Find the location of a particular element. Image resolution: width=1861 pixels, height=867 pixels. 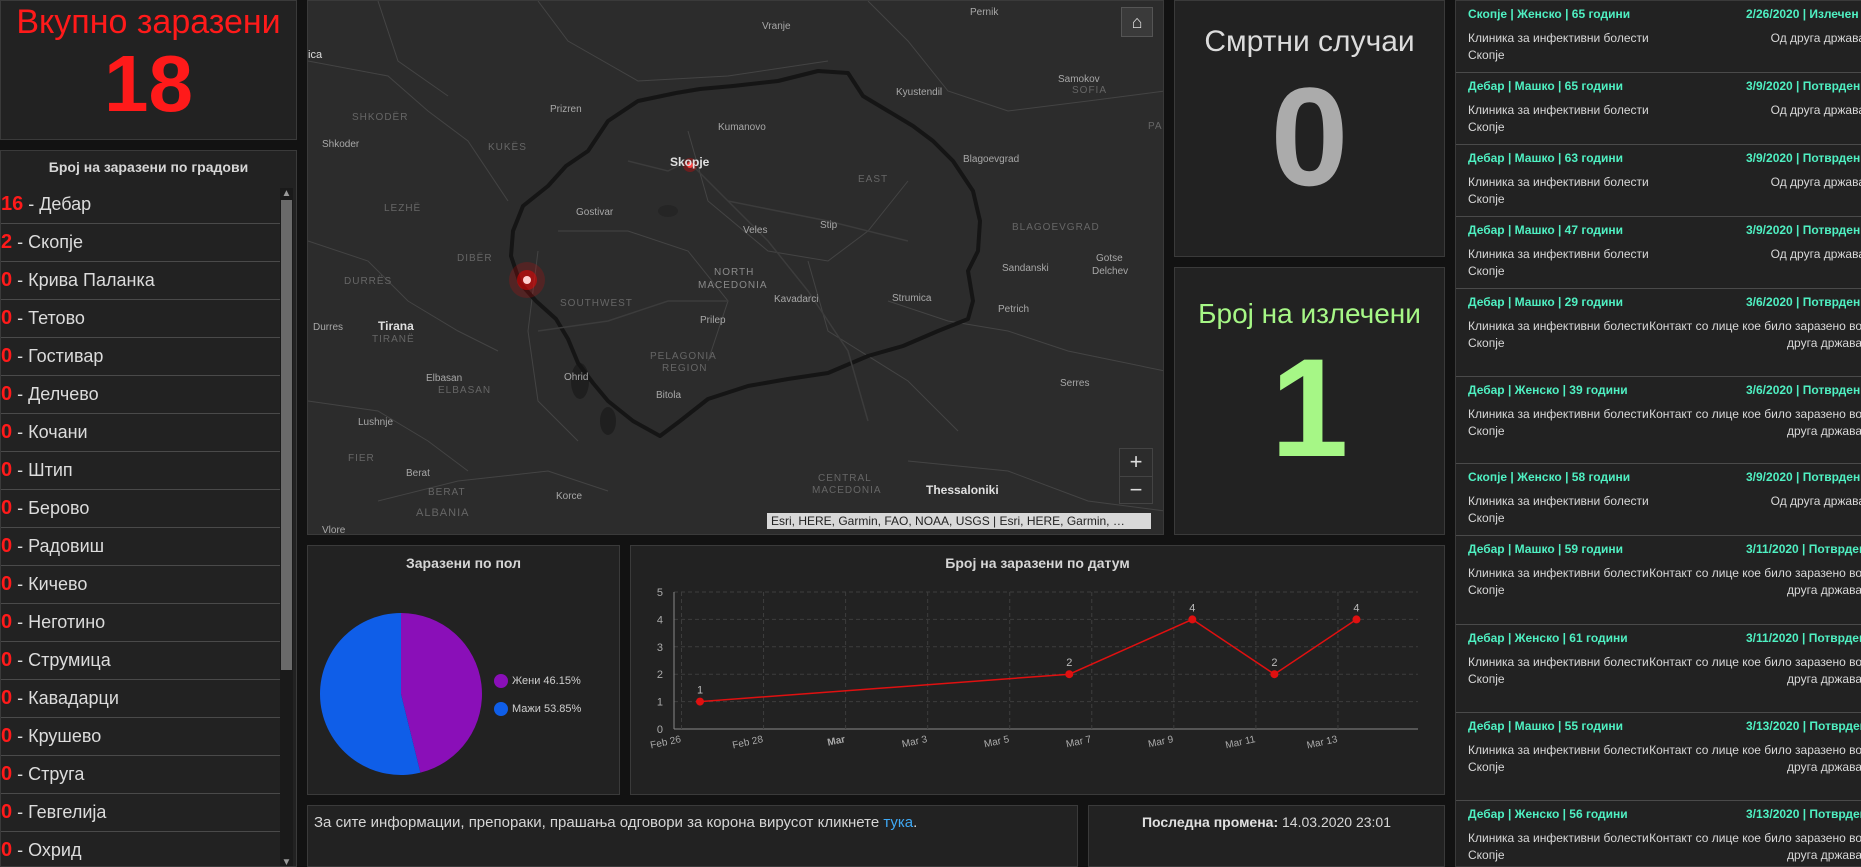

city-name: - Гостивар is located at coordinates (58, 356).